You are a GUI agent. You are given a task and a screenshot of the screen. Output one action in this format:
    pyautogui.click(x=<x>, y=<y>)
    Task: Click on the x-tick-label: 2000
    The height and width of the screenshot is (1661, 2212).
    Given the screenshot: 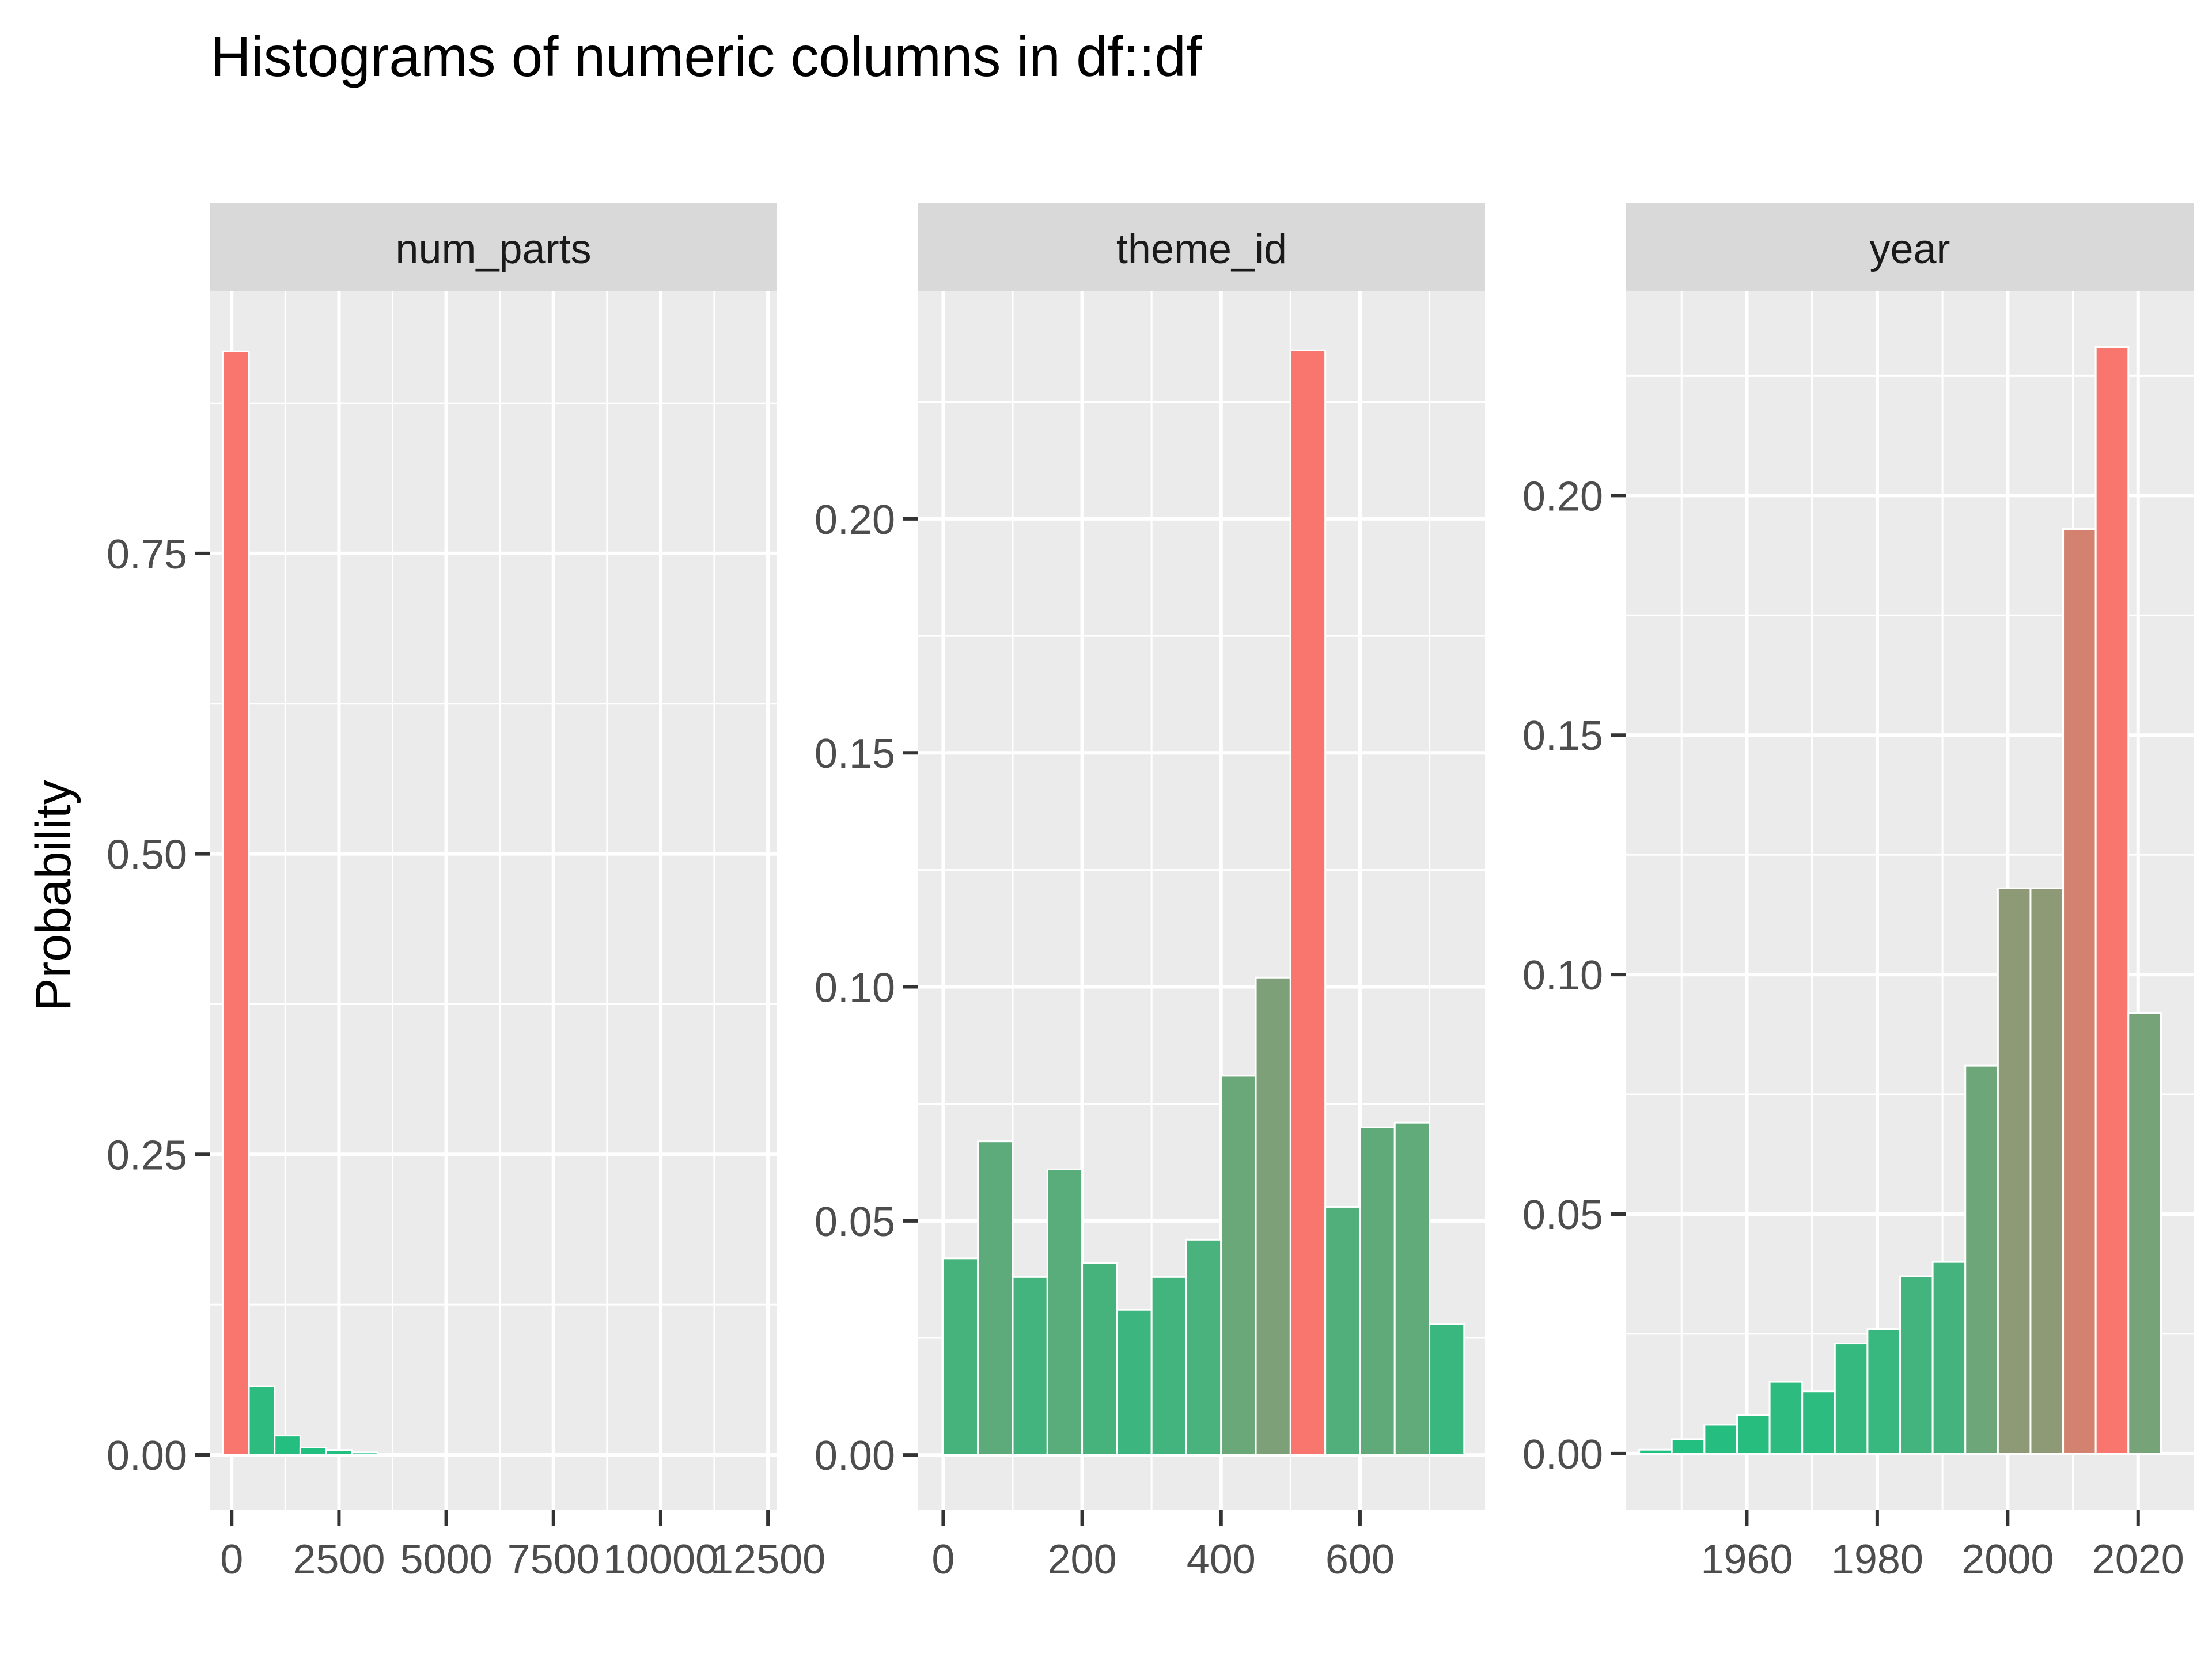 What is the action you would take?
    pyautogui.click(x=2007, y=1560)
    